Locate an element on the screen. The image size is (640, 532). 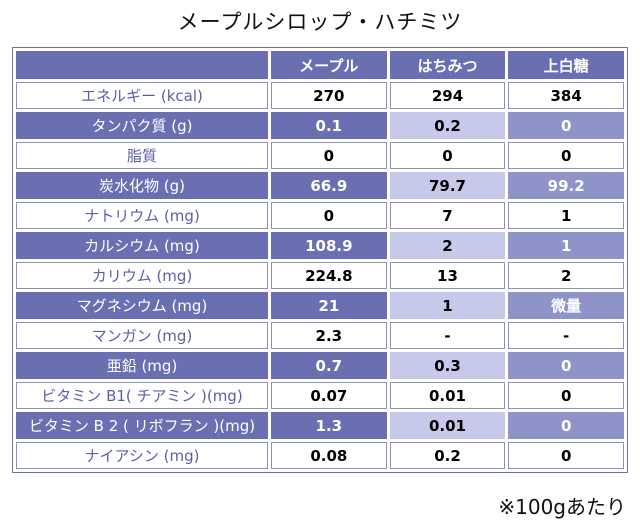
table-row: マグネシウム (mg) 21 1 微量 is located at coordinates (320, 305).